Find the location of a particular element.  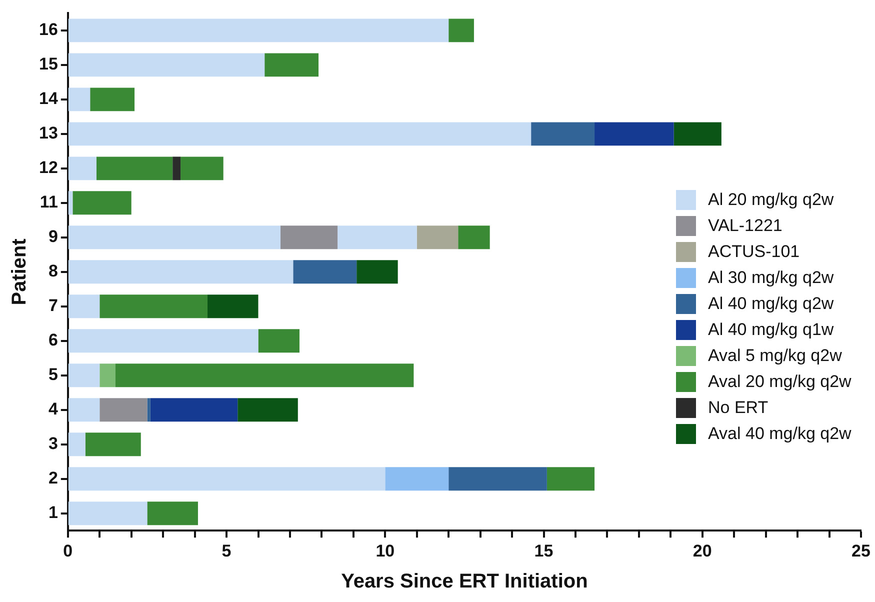

y-tick-label: 7 is located at coordinates (53, 306).